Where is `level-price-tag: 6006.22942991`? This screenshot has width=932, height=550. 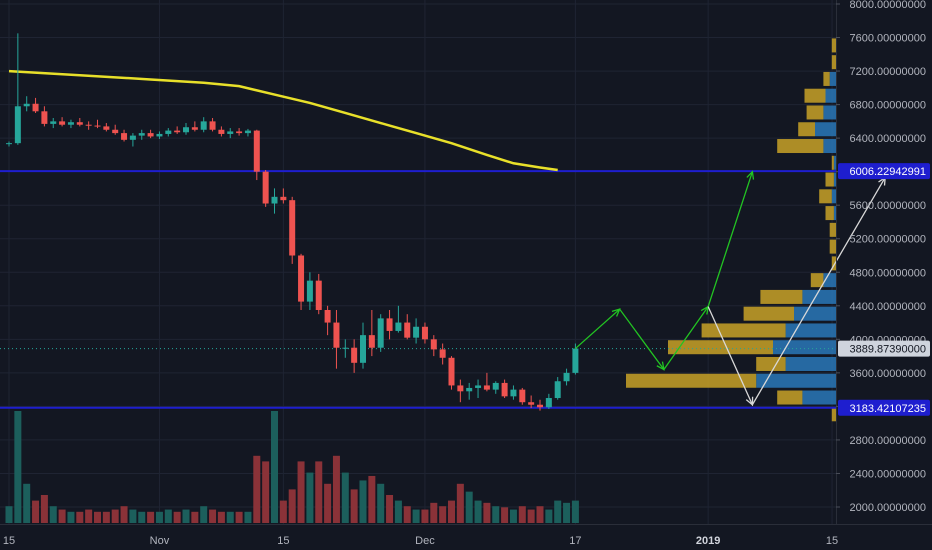
level-price-tag: 6006.22942991 is located at coordinates (888, 172).